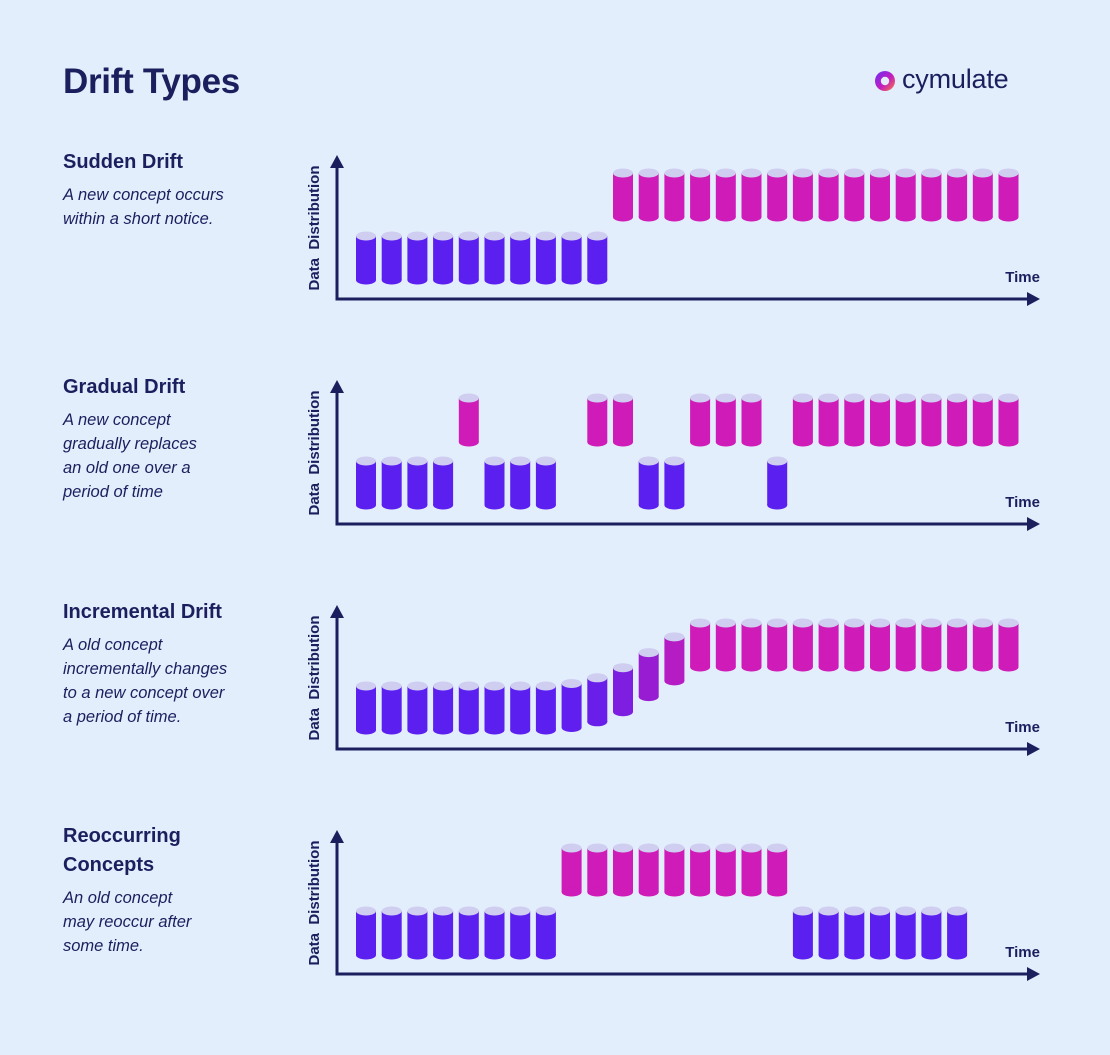 Image resolution: width=1110 pixels, height=1055 pixels. I want to click on chart-gradual-drift: Time Data Distribution, so click(680, 462).